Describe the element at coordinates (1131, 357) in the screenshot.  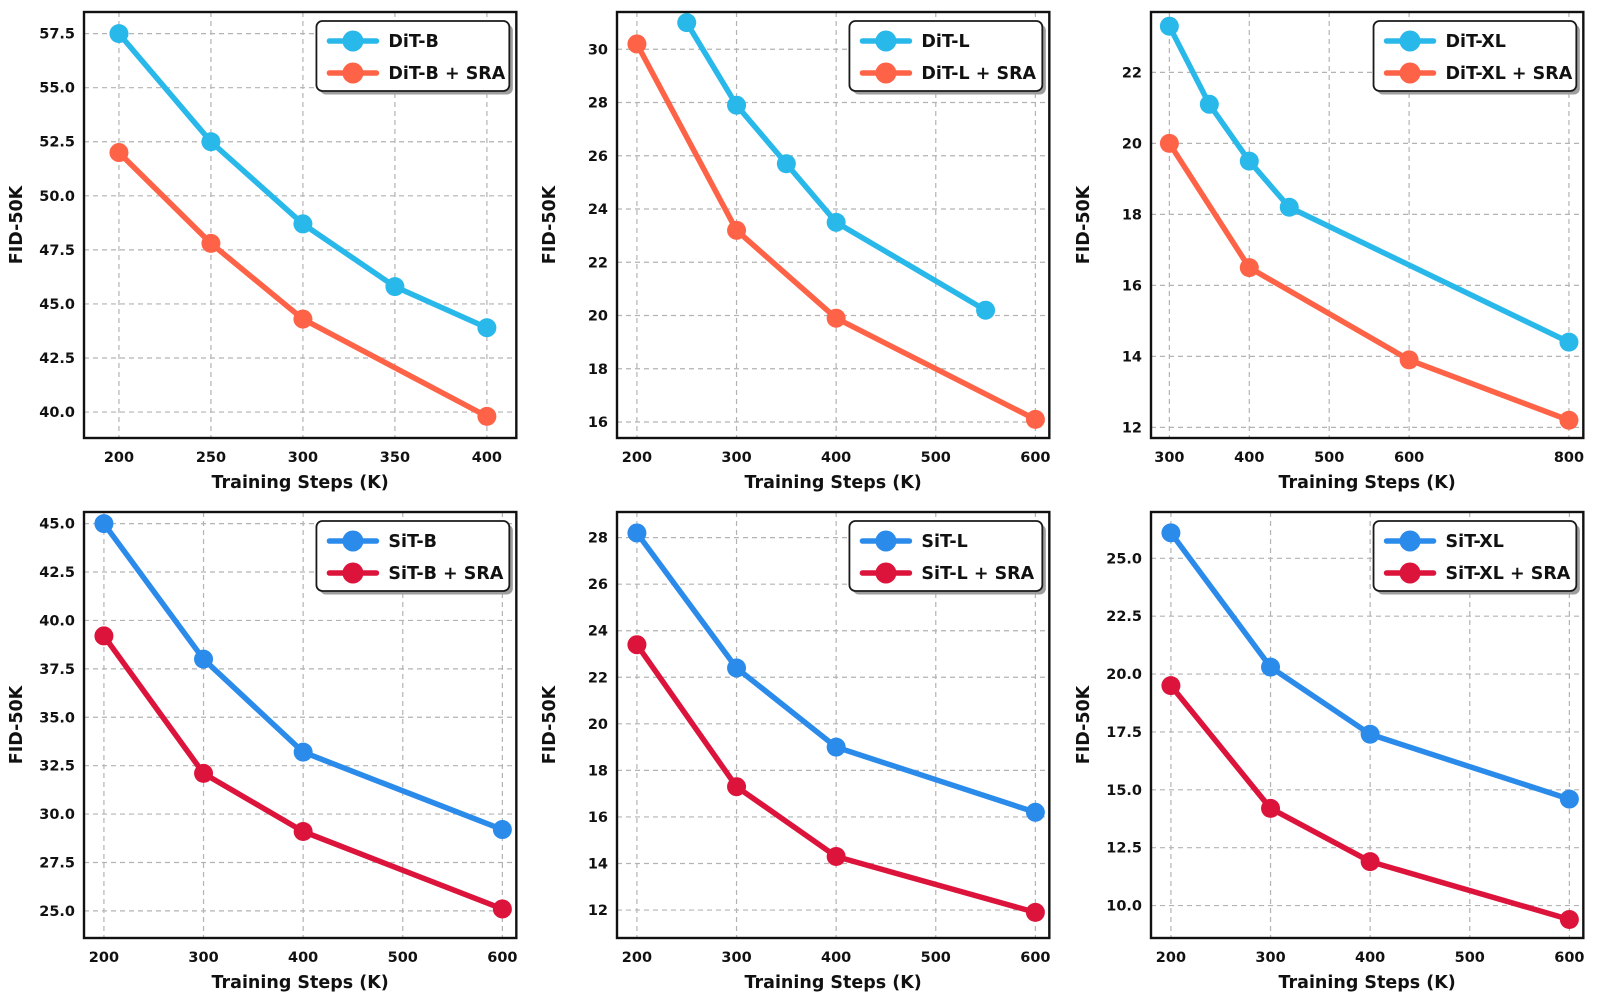
I see `y-tick-label: 14` at that location.